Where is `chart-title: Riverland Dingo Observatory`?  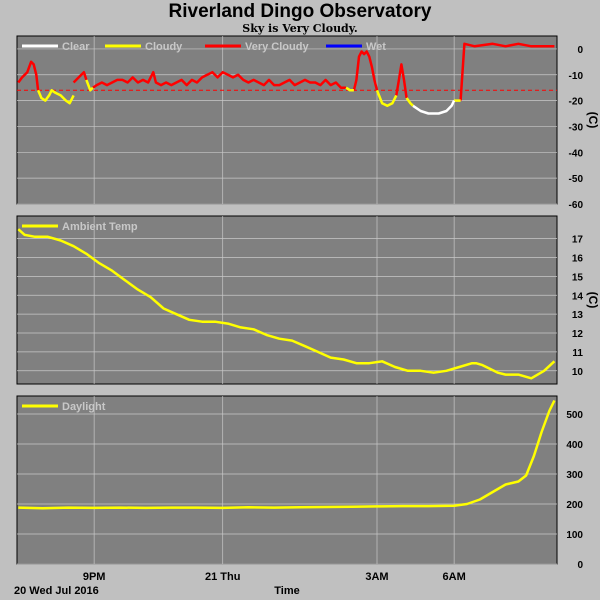 chart-title: Riverland Dingo Observatory is located at coordinates (300, 11).